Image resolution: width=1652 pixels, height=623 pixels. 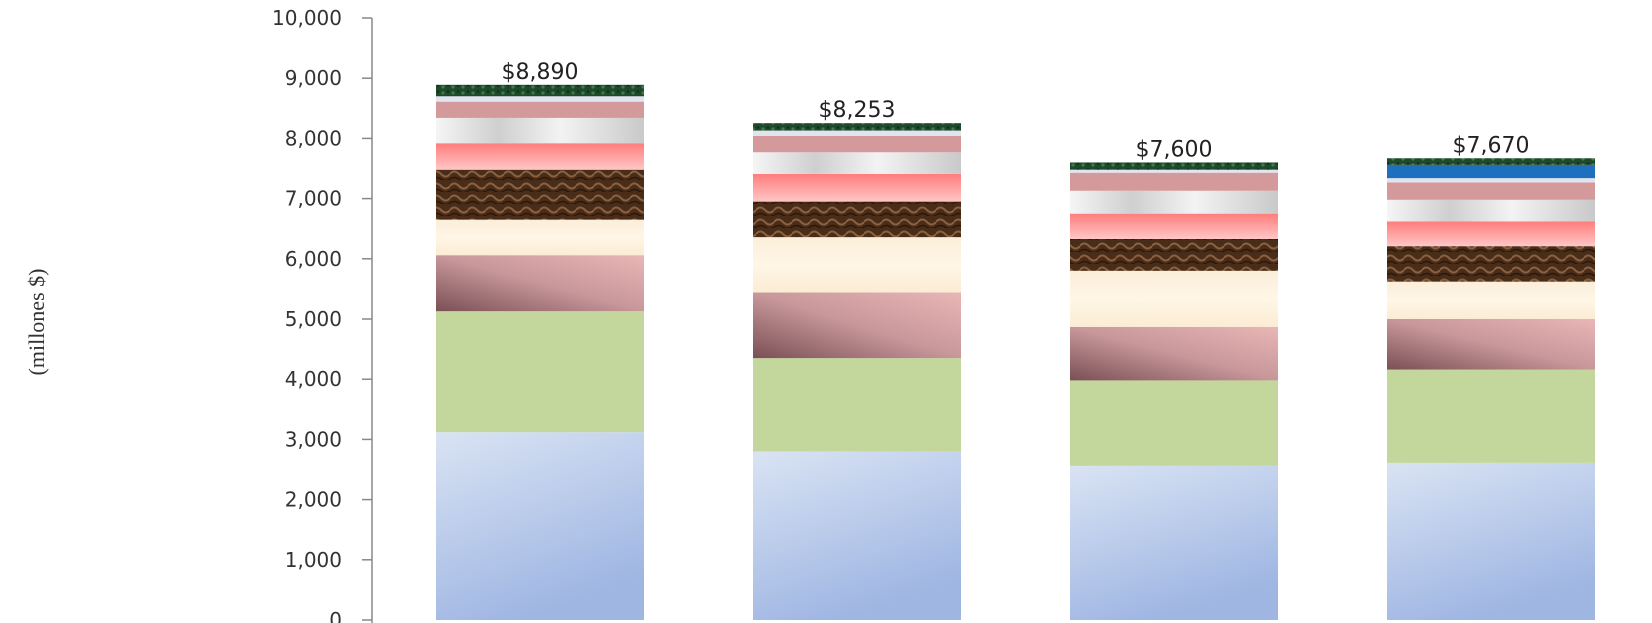 What do you see at coordinates (1174, 149) in the screenshot?
I see `bar-total-label: $7,600` at bounding box center [1174, 149].